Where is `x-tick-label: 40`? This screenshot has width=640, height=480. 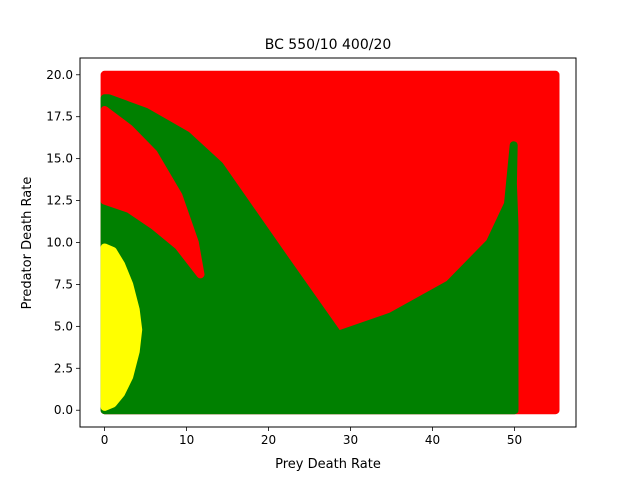 x-tick-label: 40 is located at coordinates (432, 440).